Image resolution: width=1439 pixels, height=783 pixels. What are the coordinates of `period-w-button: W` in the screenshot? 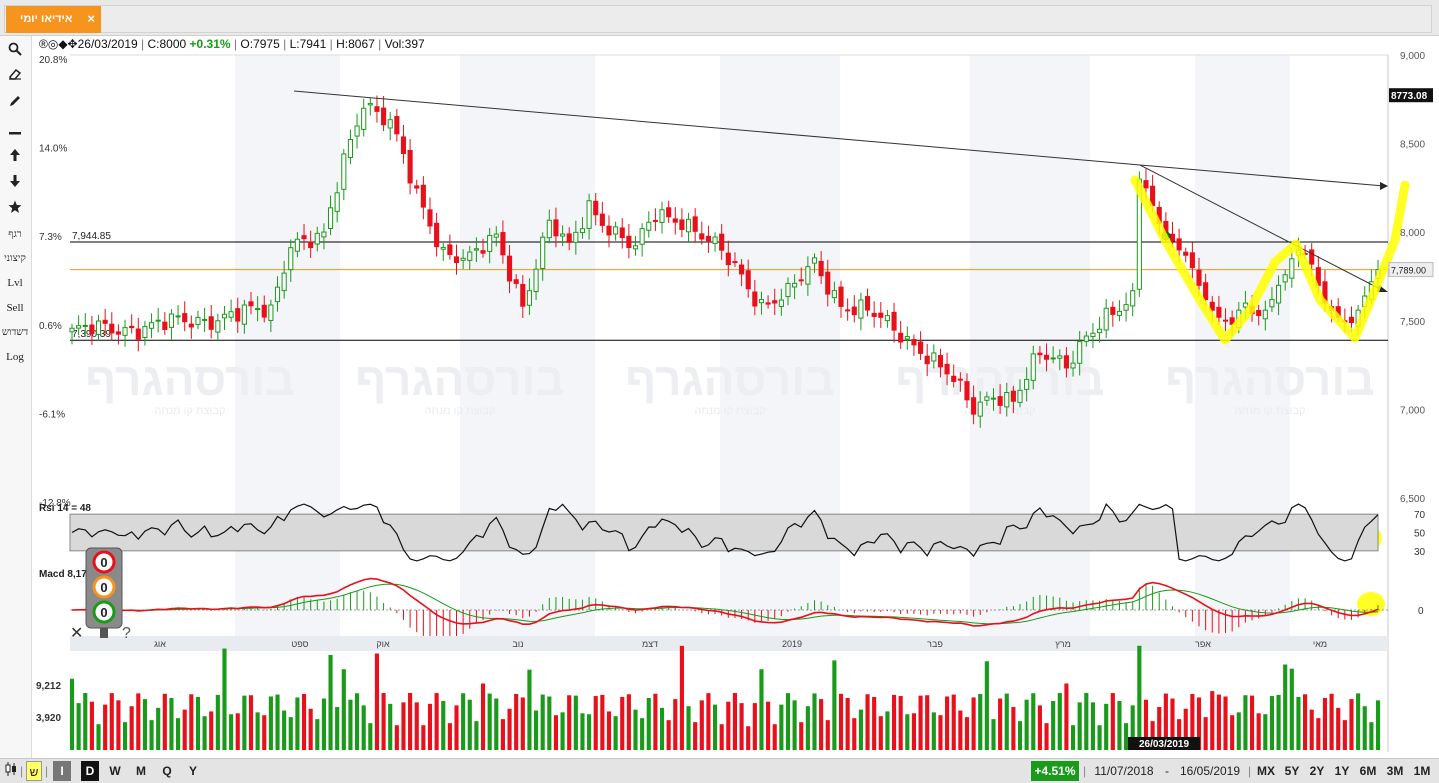 It's located at (115, 771).